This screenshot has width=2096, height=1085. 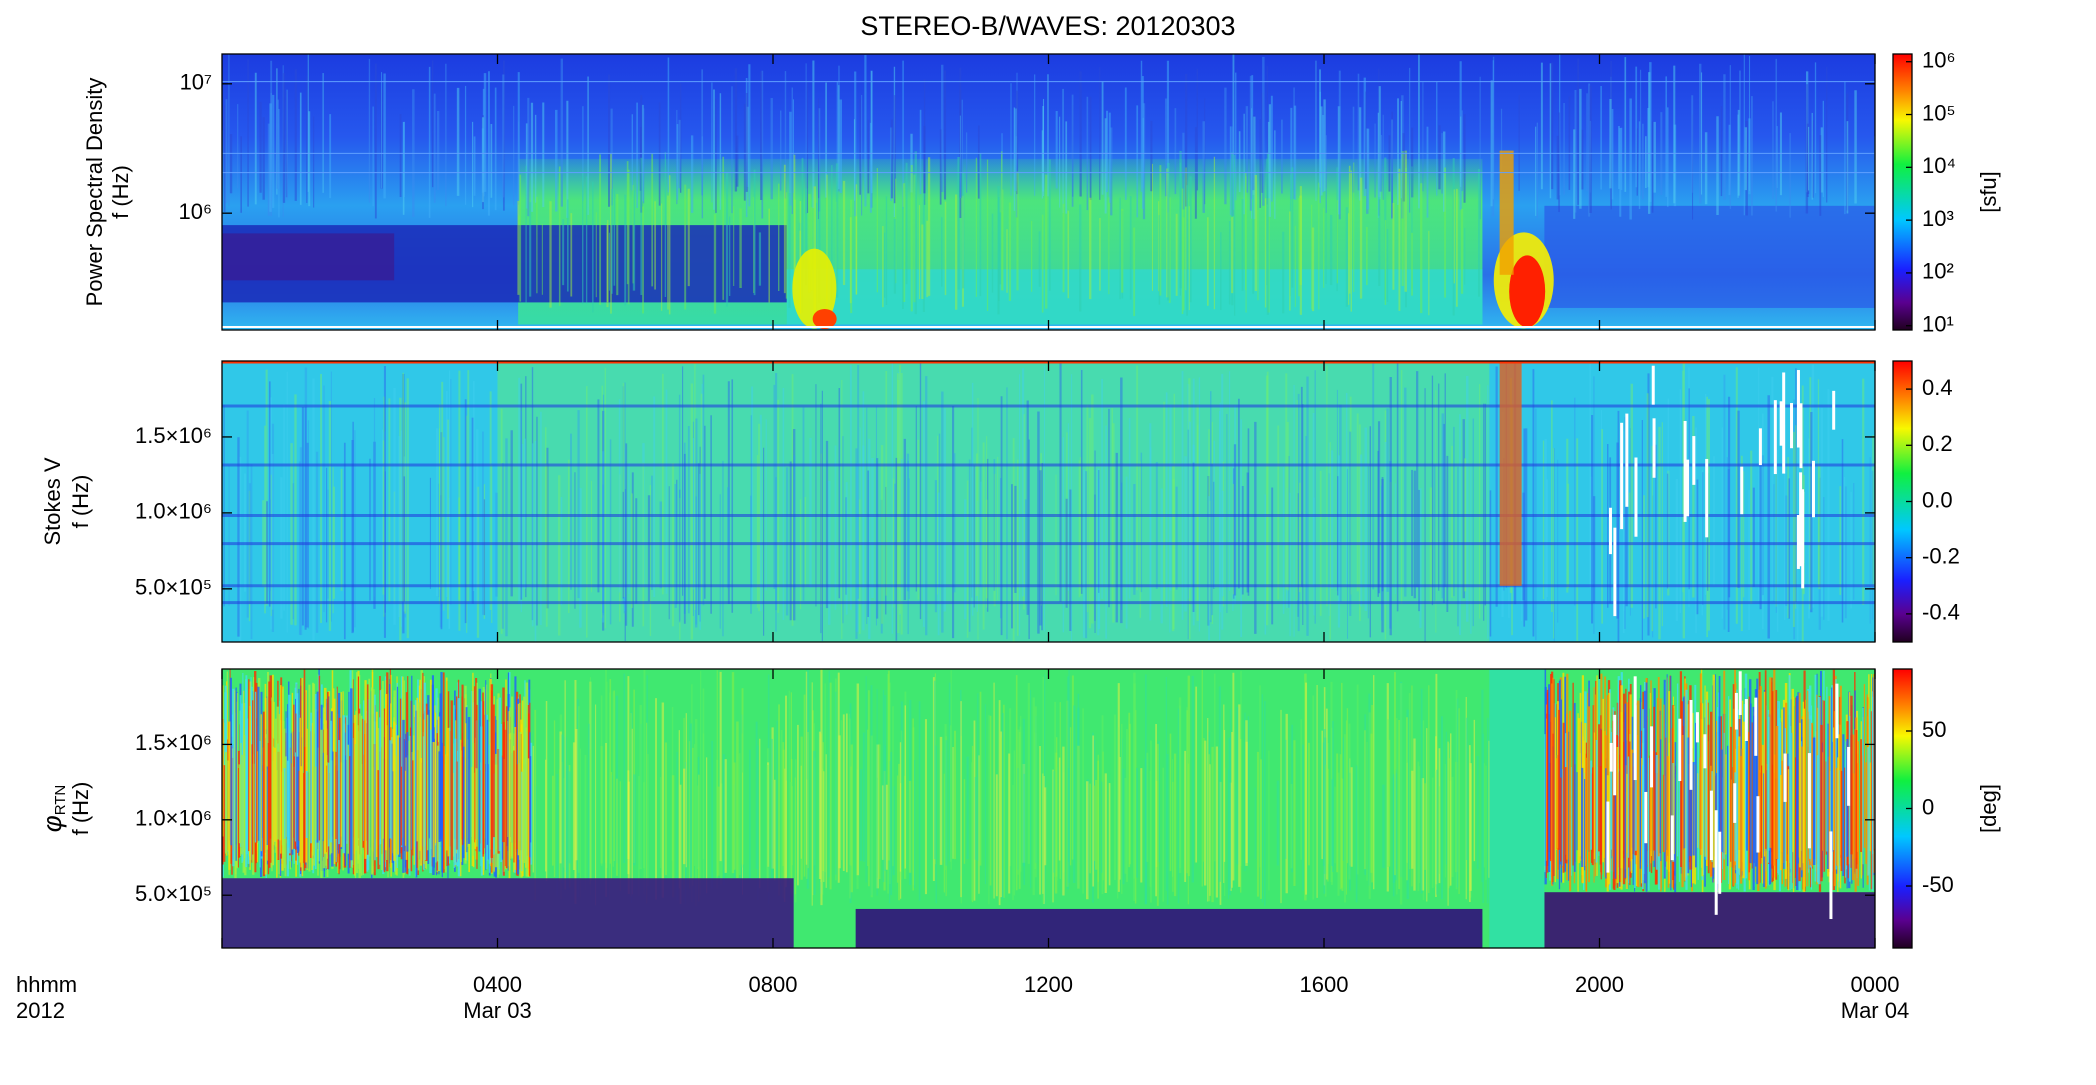 I want to click on x-axis-year: 2012, so click(x=40, y=1010).